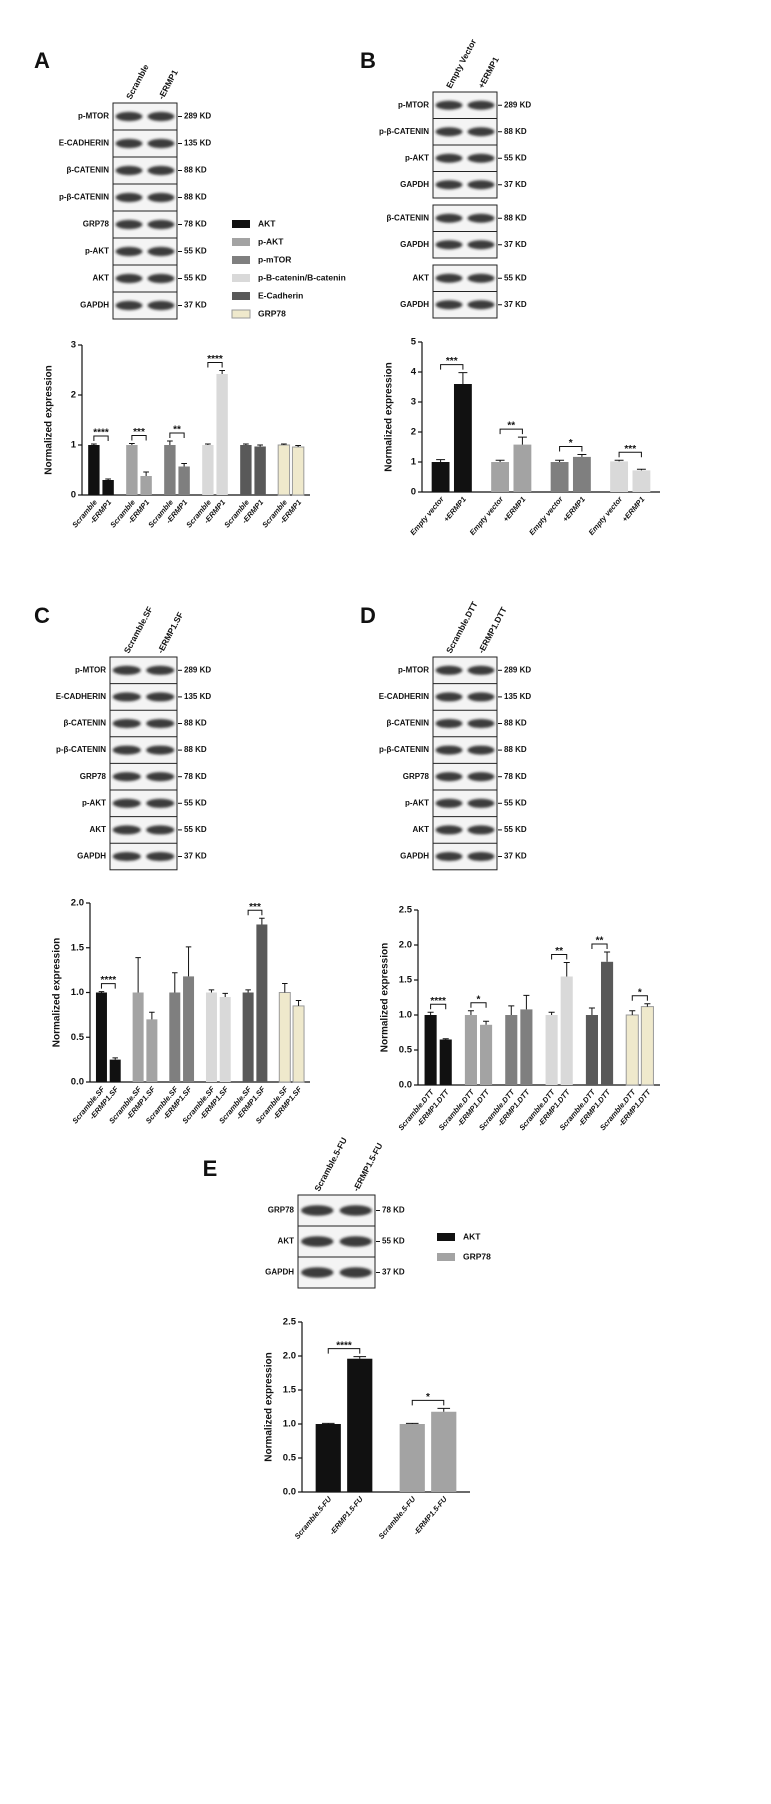 This screenshot has width=771, height=1804. What do you see at coordinates (414, 462) in the screenshot?
I see `y-tick-label: 1` at bounding box center [414, 462].